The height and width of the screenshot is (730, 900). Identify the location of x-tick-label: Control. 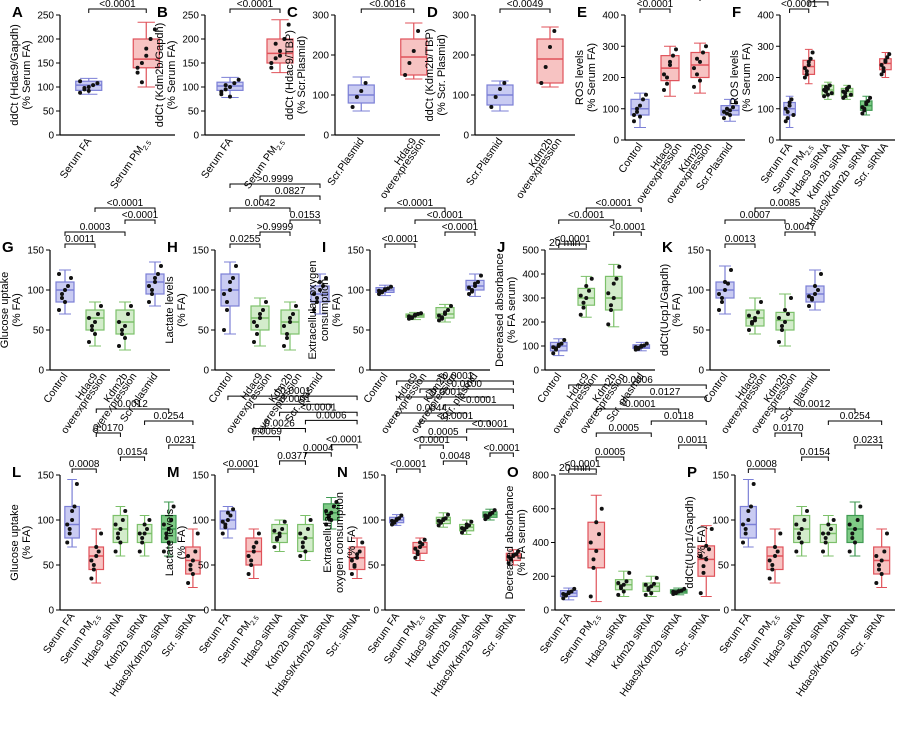
(630, 158).